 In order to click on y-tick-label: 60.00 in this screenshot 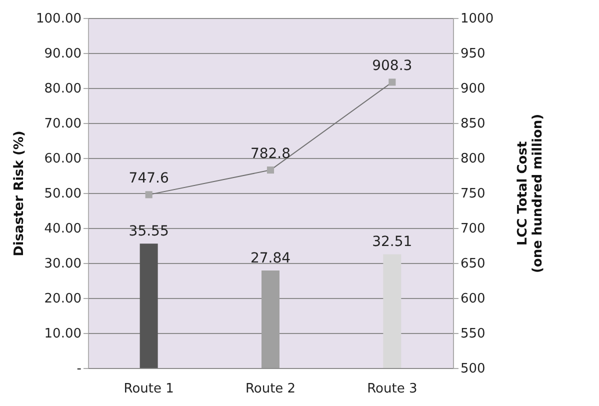, I will do `click(63, 159)`.